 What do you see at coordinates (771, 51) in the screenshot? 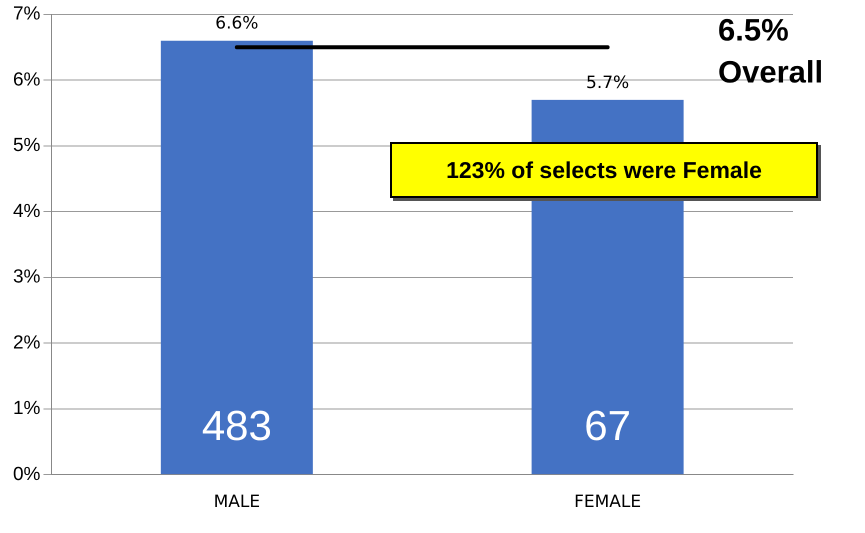
I see `ref-line-label: 6.5% Overall` at bounding box center [771, 51].